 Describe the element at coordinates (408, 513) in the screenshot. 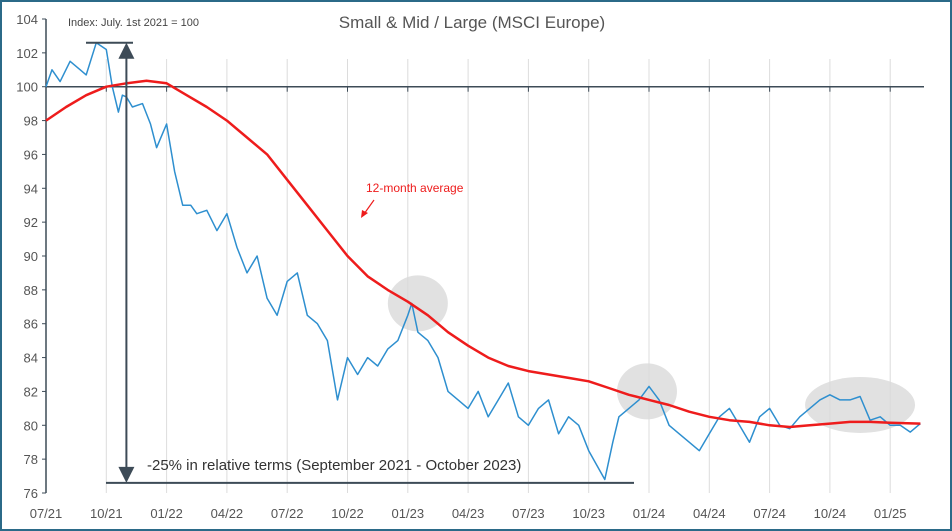

I see `x-tick-label: 01/23` at that location.